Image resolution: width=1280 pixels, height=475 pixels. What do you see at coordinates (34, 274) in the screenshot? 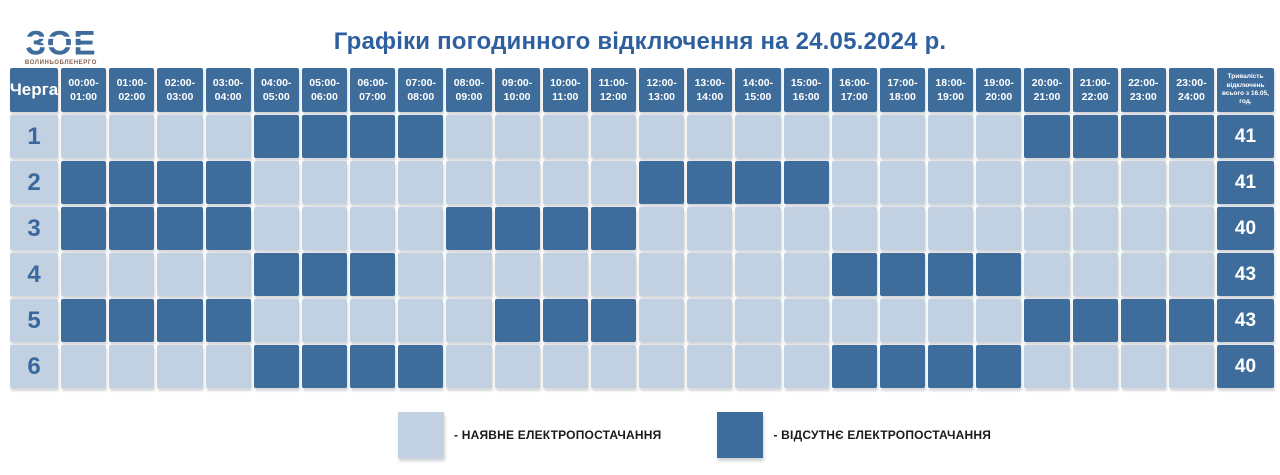
I see `queue-number: 4` at bounding box center [34, 274].